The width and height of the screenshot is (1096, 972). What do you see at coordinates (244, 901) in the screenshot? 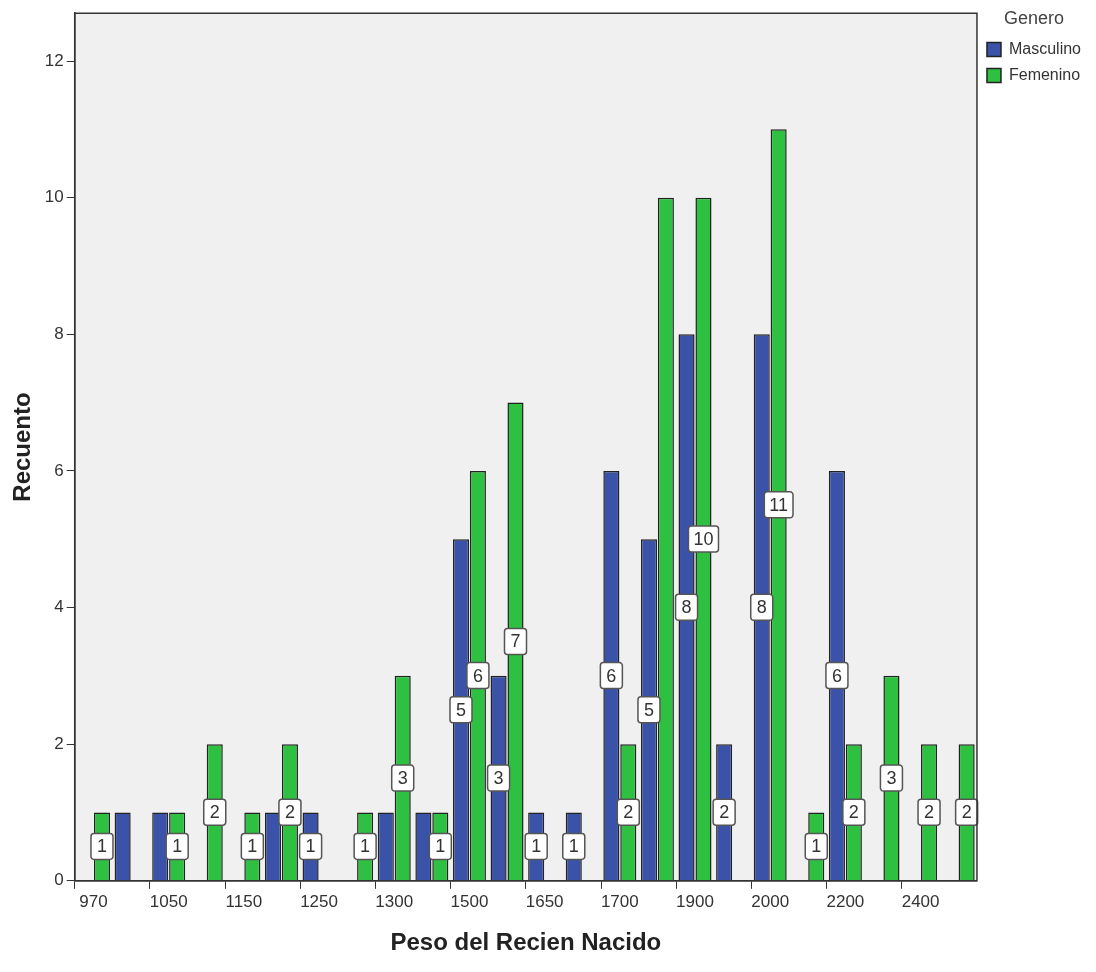
I see `x-tick-label: 1150` at bounding box center [244, 901].